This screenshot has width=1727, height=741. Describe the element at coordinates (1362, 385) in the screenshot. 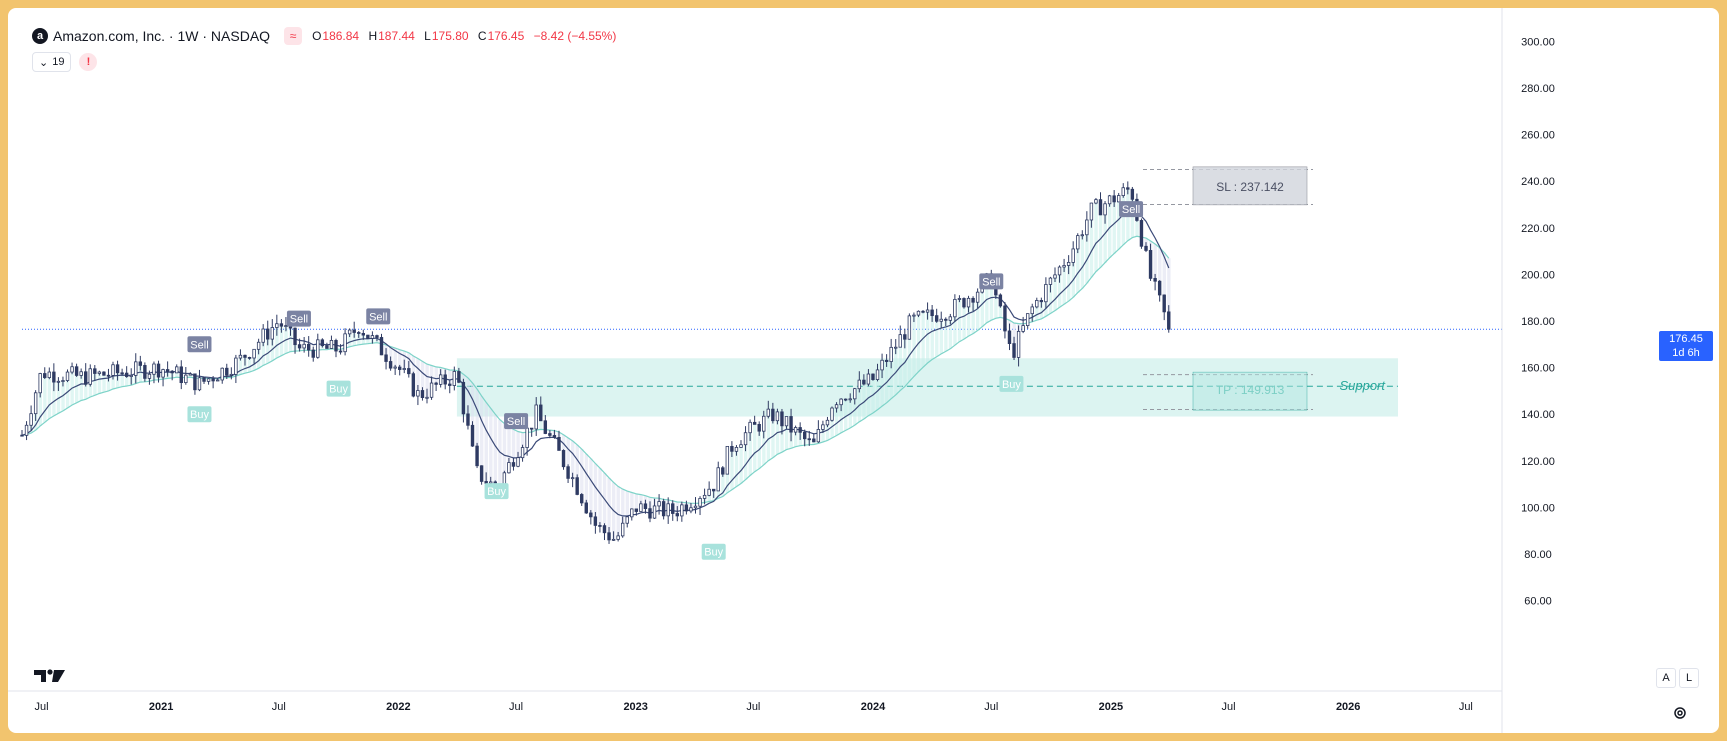

I see `support-label: Support` at that location.